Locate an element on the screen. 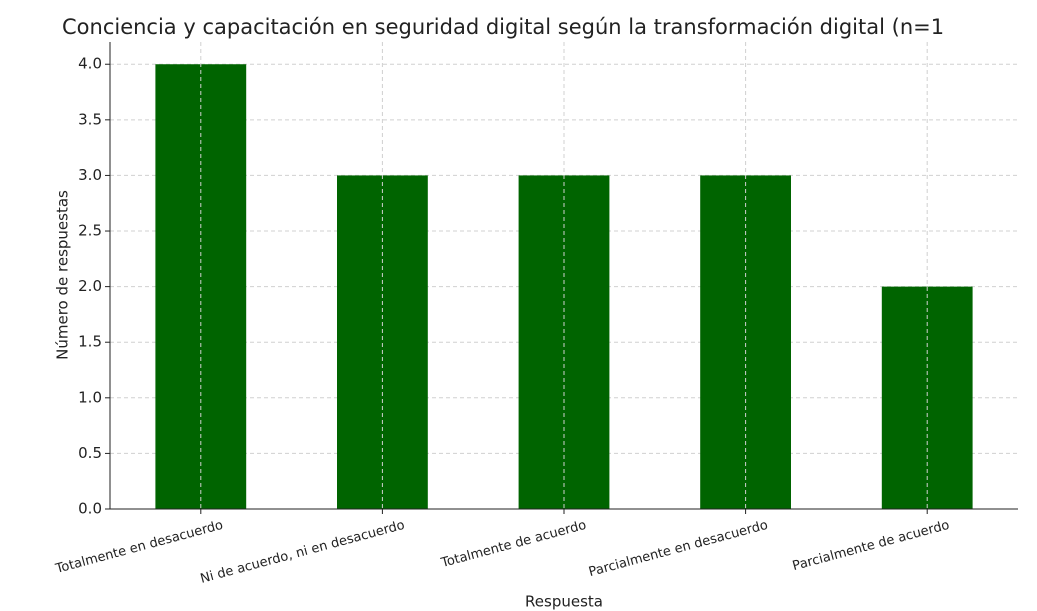  x-axis-label: Respuesta is located at coordinates (564, 602).